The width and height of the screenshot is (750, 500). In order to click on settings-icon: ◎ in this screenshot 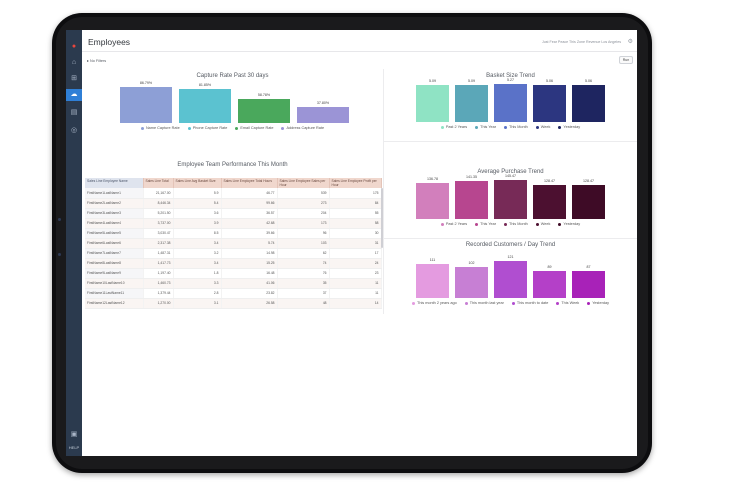, I will do `click(74, 130)`.